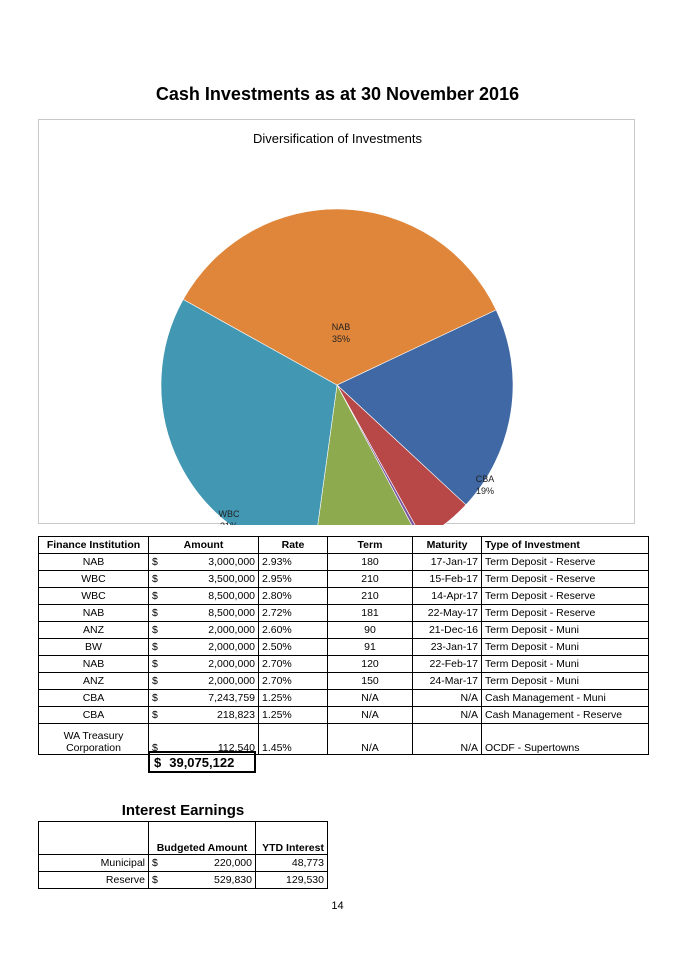 The width and height of the screenshot is (675, 954). What do you see at coordinates (93, 562) in the screenshot?
I see `cell-institution: NAB` at bounding box center [93, 562].